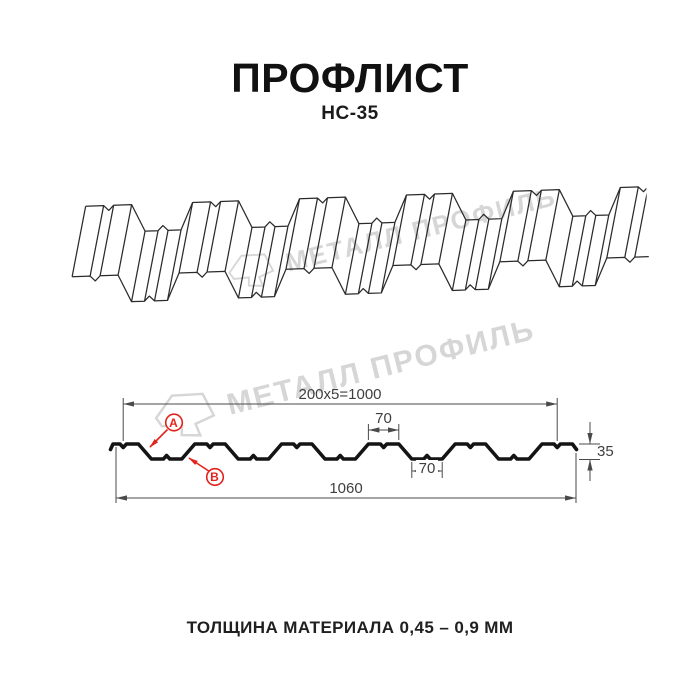  I want to click on dim-pitch-label: 200x5=1000, so click(340, 394).